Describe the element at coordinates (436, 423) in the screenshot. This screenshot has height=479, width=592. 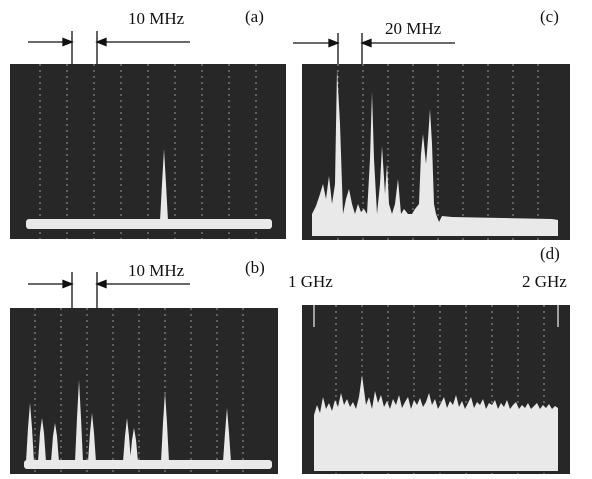
I see `spectrum-trace-d` at that location.